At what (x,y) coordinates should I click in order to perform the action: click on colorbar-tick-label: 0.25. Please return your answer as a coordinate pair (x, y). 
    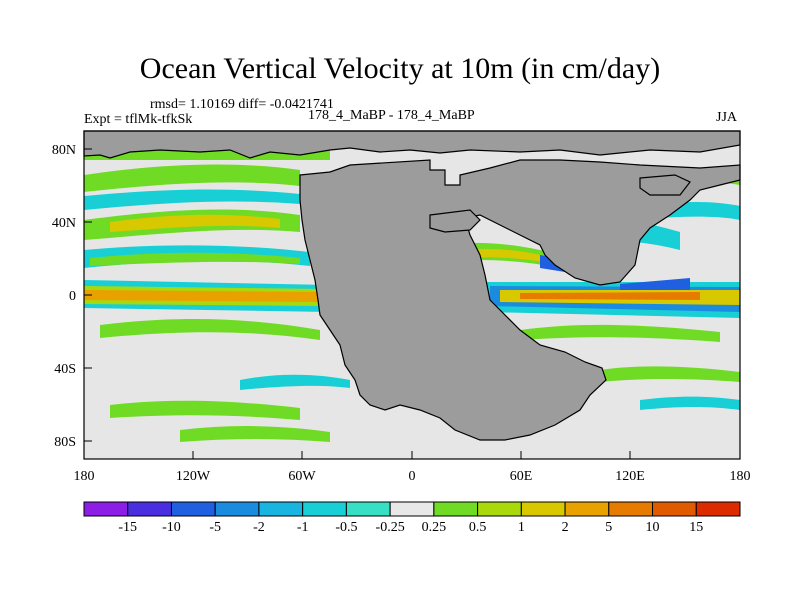
    Looking at the image, I should click on (434, 527).